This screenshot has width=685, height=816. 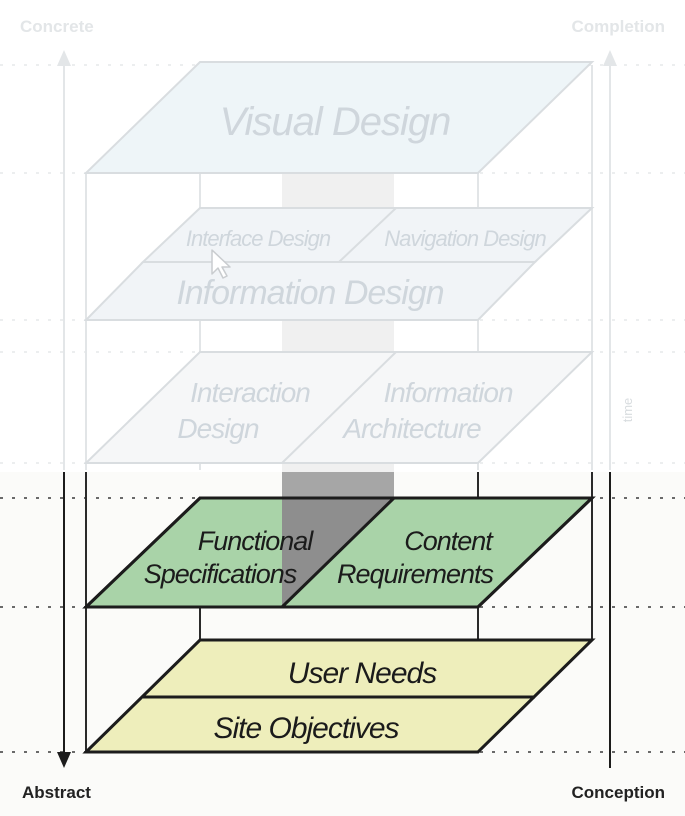 I want to click on user-needs-label: User Needs, so click(x=362, y=673).